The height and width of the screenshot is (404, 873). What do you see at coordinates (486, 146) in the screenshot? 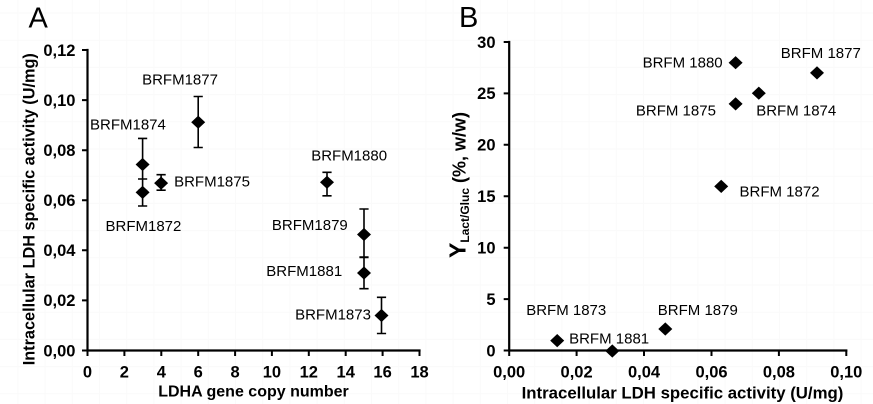
I see `svg-text: 20` at bounding box center [486, 146].